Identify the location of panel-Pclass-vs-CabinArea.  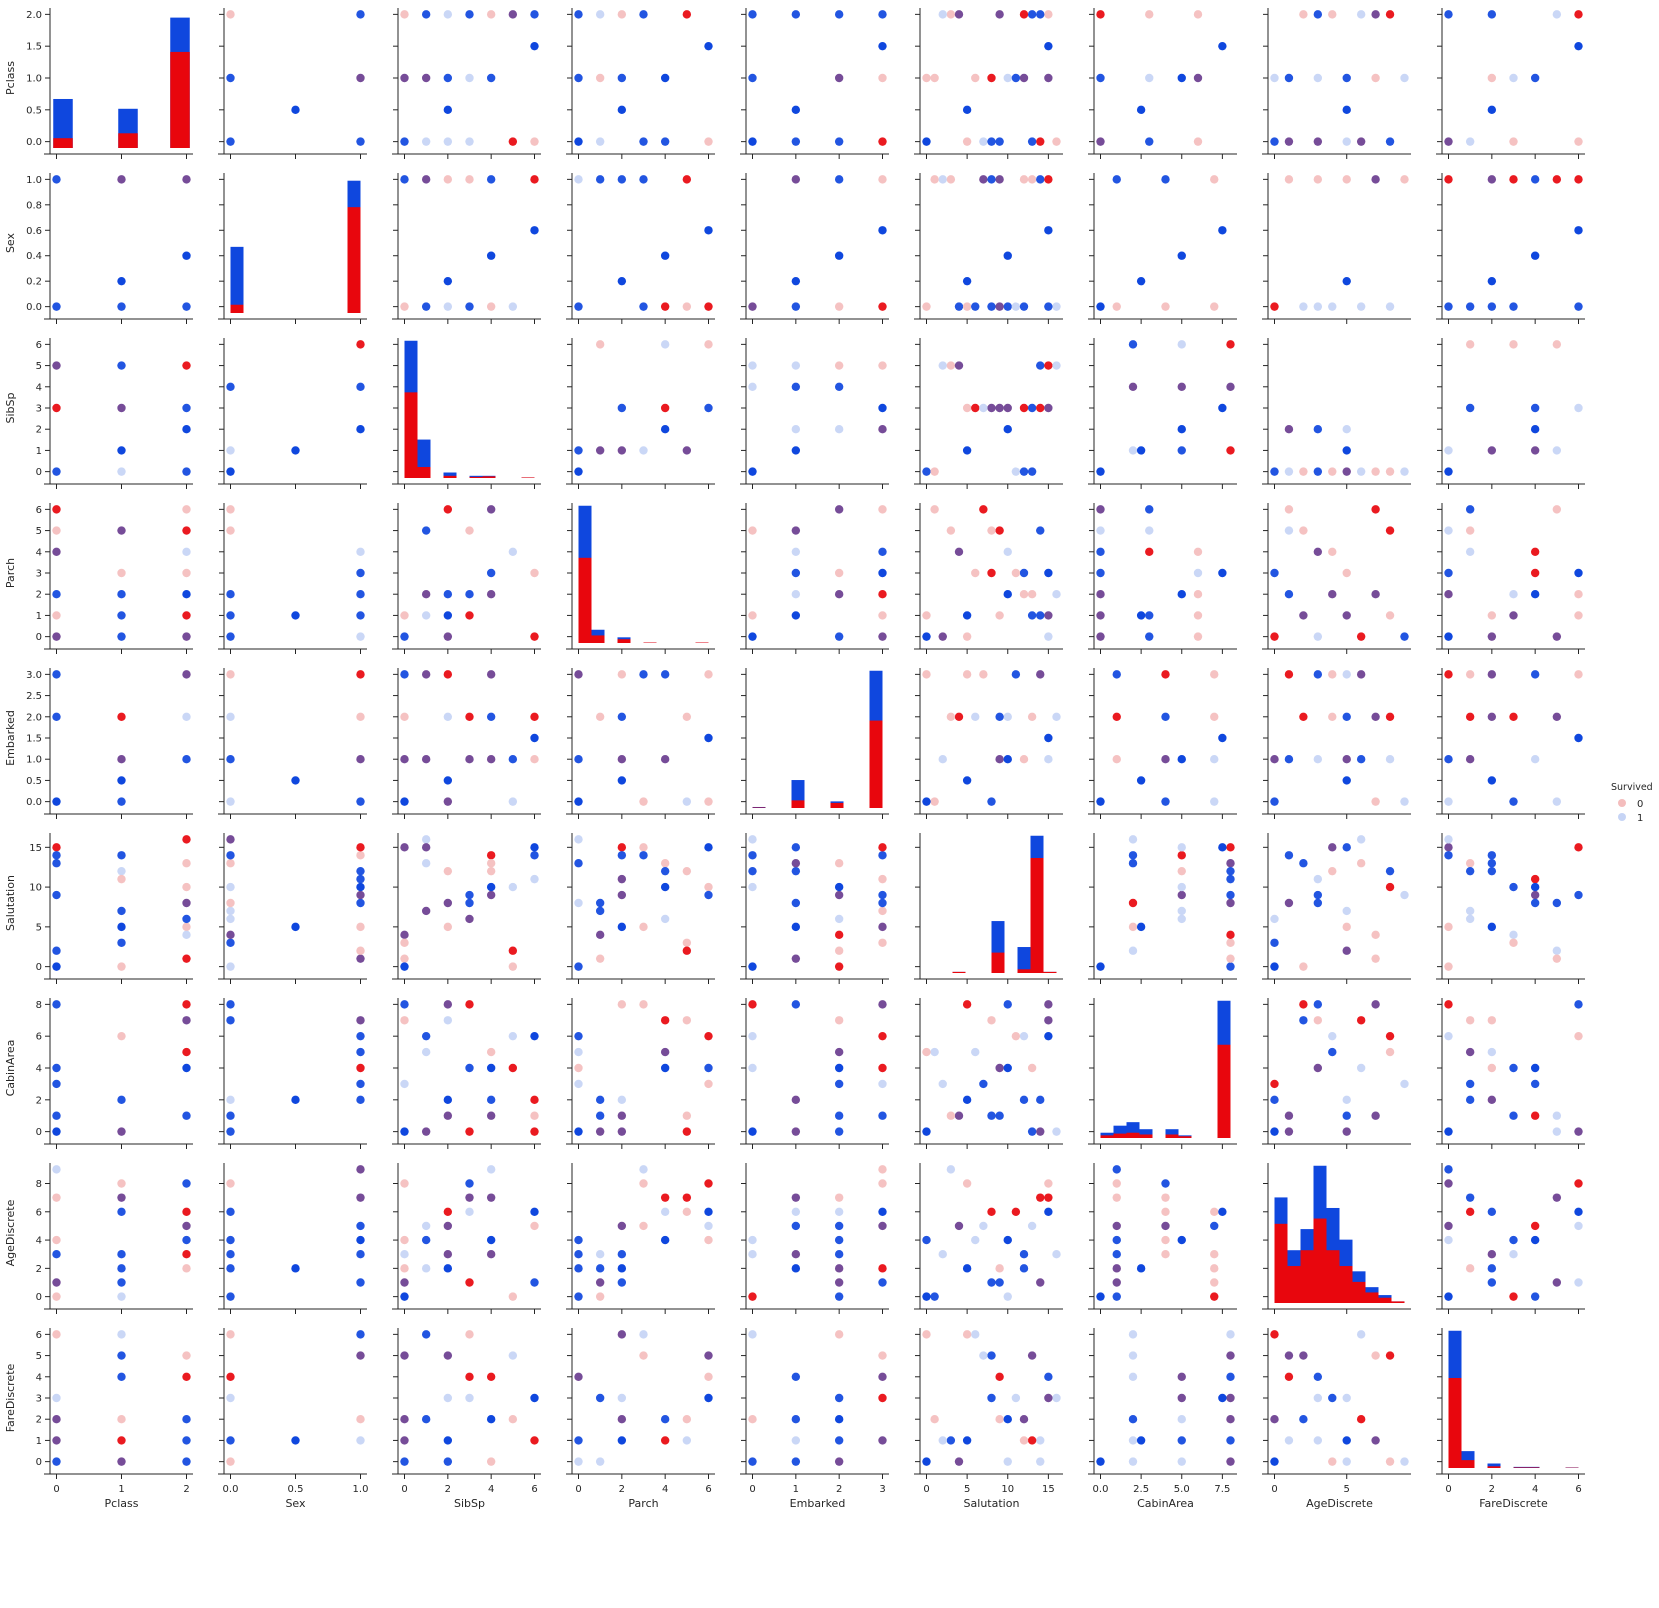
(1162, 83).